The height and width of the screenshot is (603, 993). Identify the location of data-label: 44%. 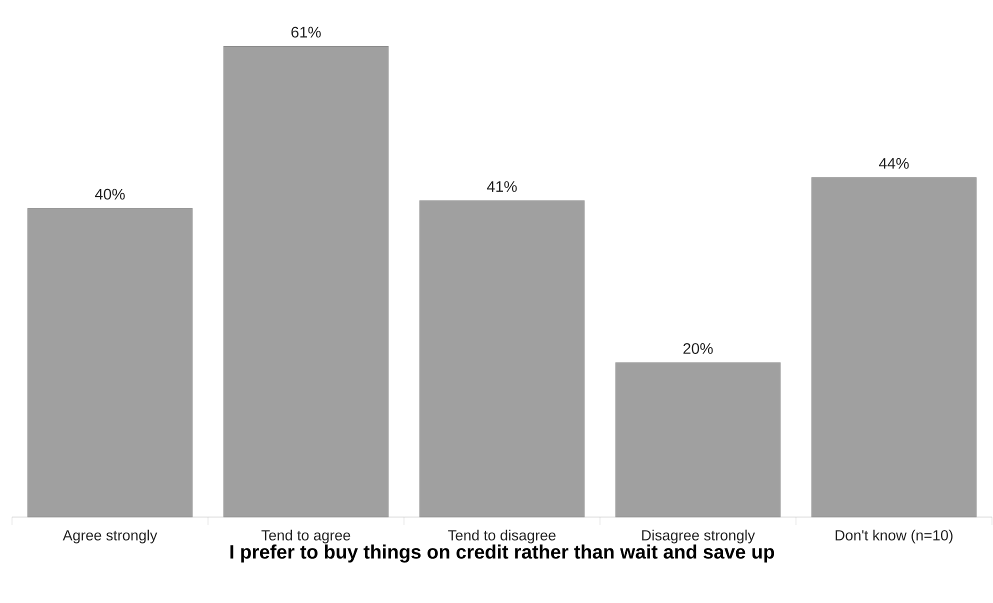
(894, 163).